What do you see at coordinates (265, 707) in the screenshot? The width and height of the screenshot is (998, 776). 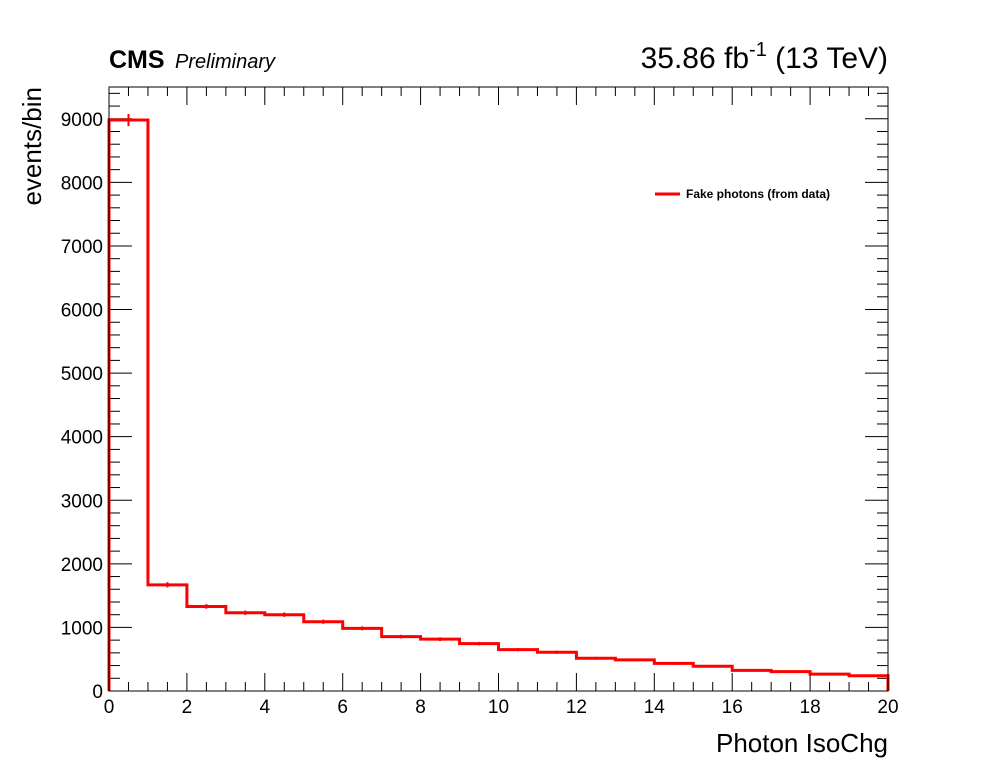 I see `x-tick-label: 4` at bounding box center [265, 707].